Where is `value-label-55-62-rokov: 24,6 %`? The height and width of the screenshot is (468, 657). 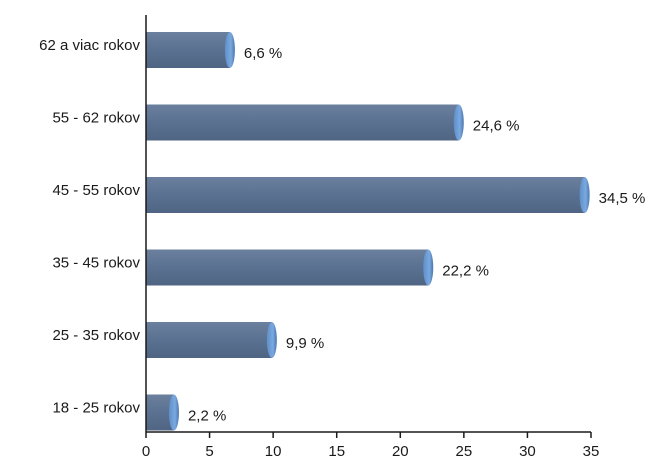 value-label-55-62-rokov: 24,6 % is located at coordinates (496, 125).